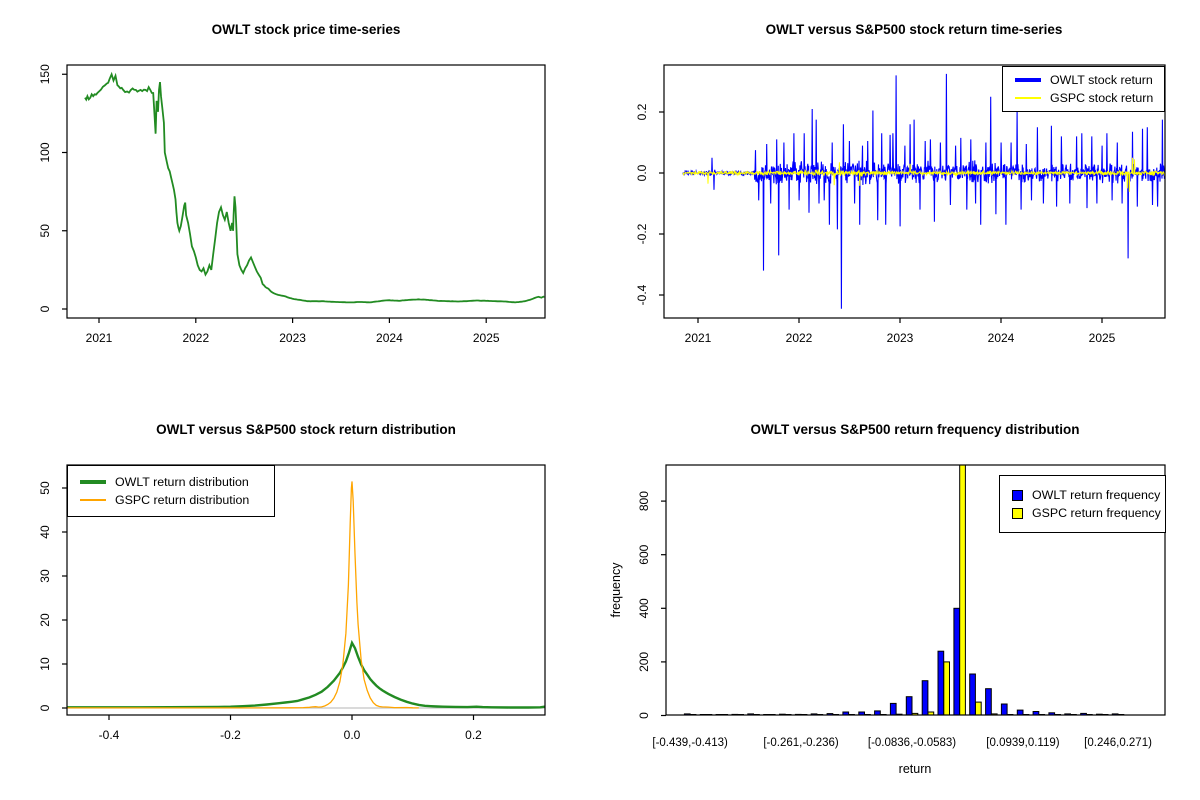 This screenshot has width=1200, height=800. I want to click on svg-text: 600, so click(644, 554).